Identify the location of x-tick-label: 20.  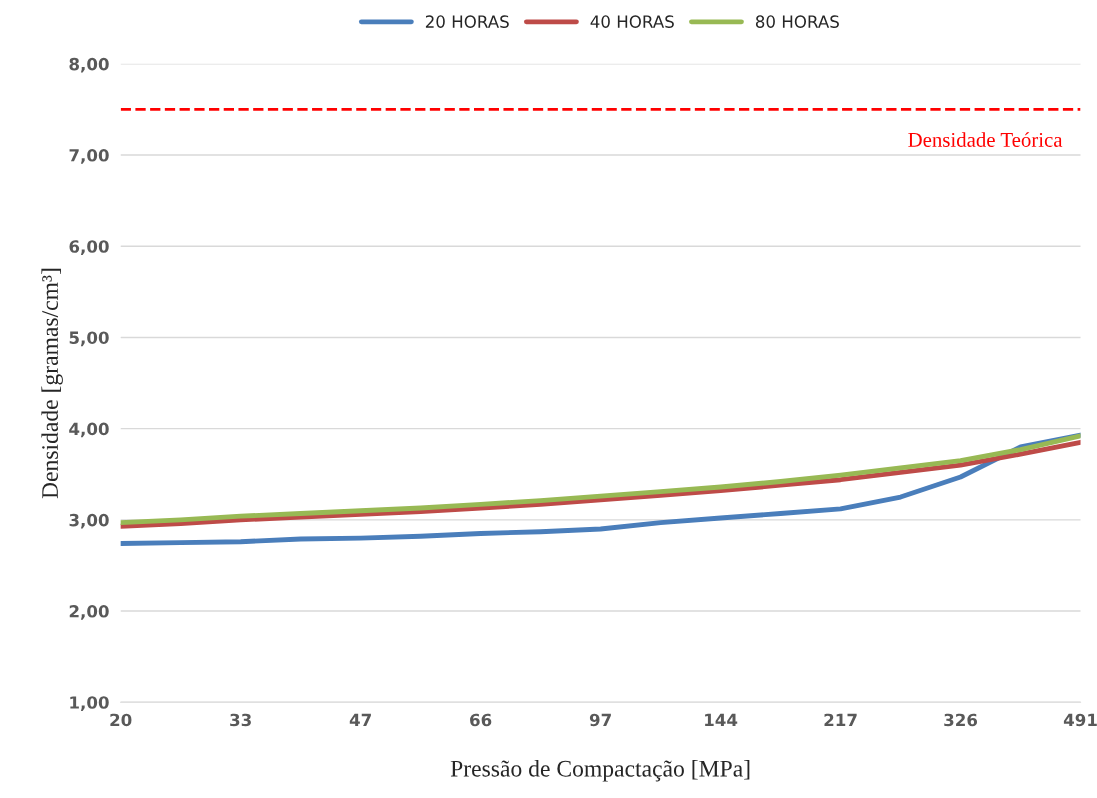
(121, 720).